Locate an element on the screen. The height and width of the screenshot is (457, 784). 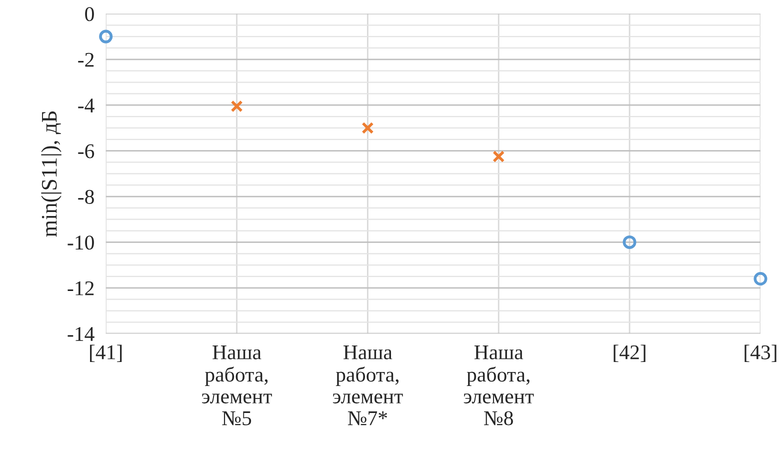
x-tick-label: Наша работа, элемент №7* is located at coordinates (367, 386).